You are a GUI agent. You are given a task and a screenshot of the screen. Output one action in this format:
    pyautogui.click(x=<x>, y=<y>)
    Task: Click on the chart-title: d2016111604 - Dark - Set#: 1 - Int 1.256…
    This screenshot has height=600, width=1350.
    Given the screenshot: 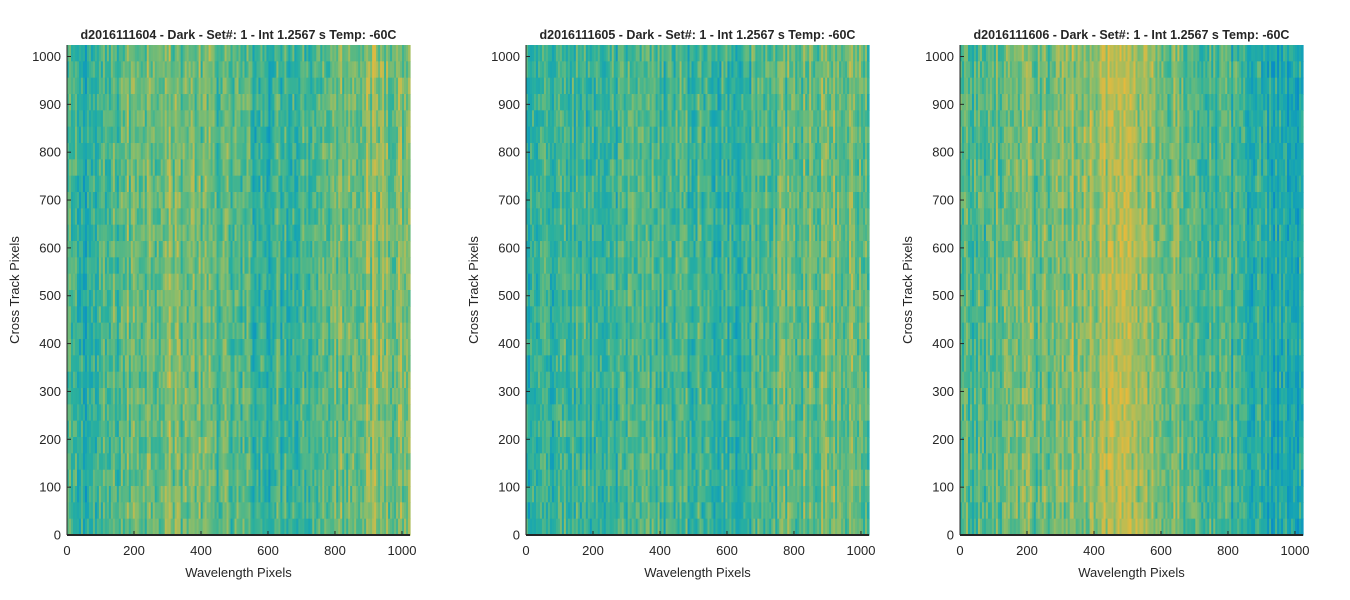 What is the action you would take?
    pyautogui.click(x=239, y=35)
    